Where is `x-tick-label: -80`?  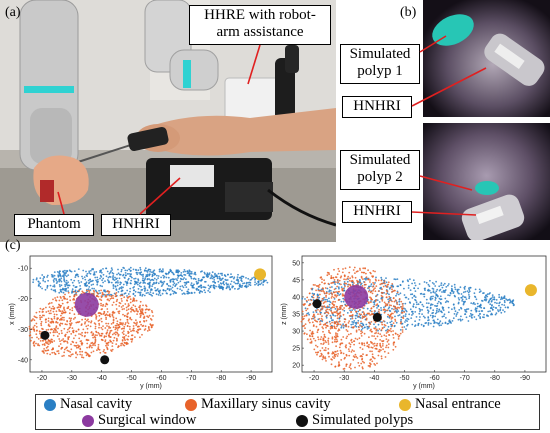
x-tick-label: -80 is located at coordinates (495, 378).